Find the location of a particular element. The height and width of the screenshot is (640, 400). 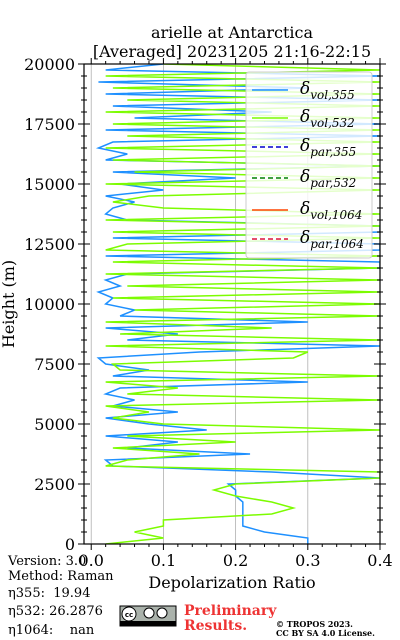

legend-label: δvol,355 is located at coordinates (327, 90).